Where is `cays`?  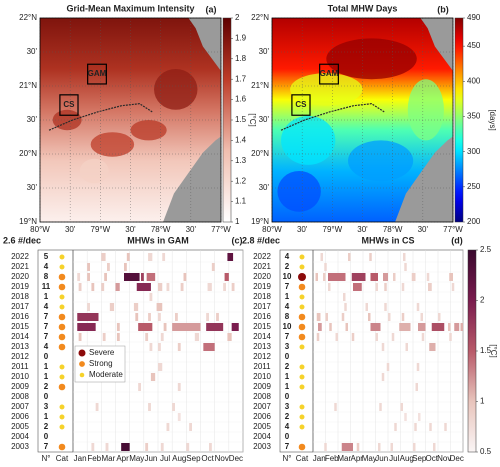 cays is located at coordinates (100, 117).